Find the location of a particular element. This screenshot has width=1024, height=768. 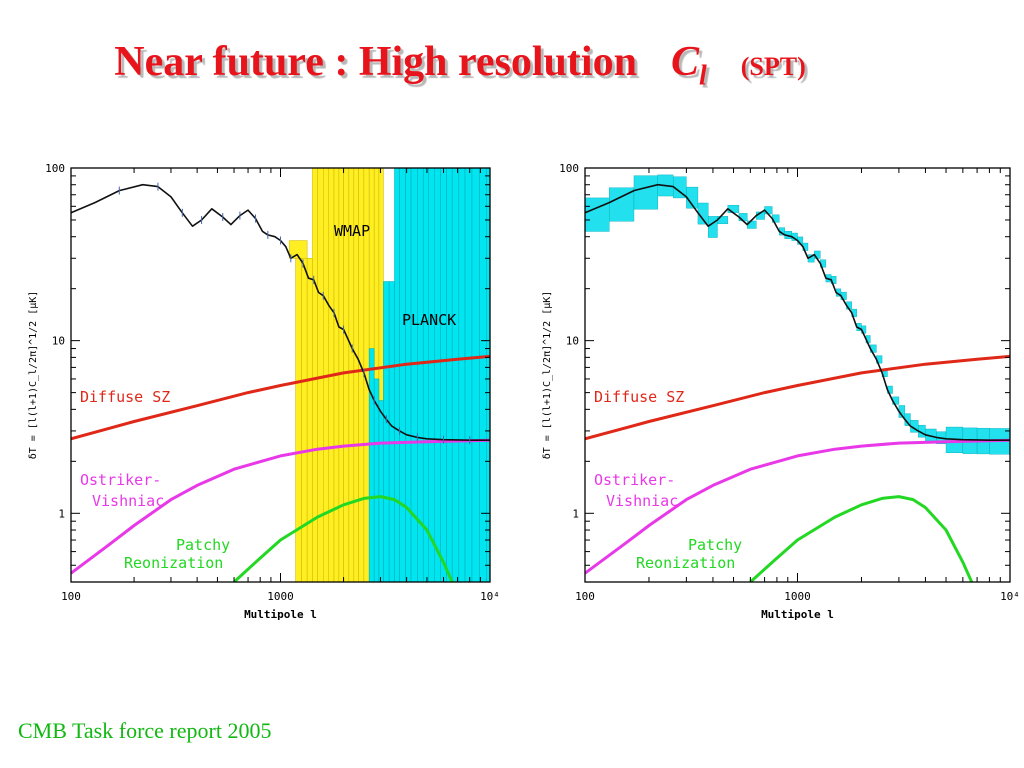

label-planck: PLANCK is located at coordinates (429, 320).